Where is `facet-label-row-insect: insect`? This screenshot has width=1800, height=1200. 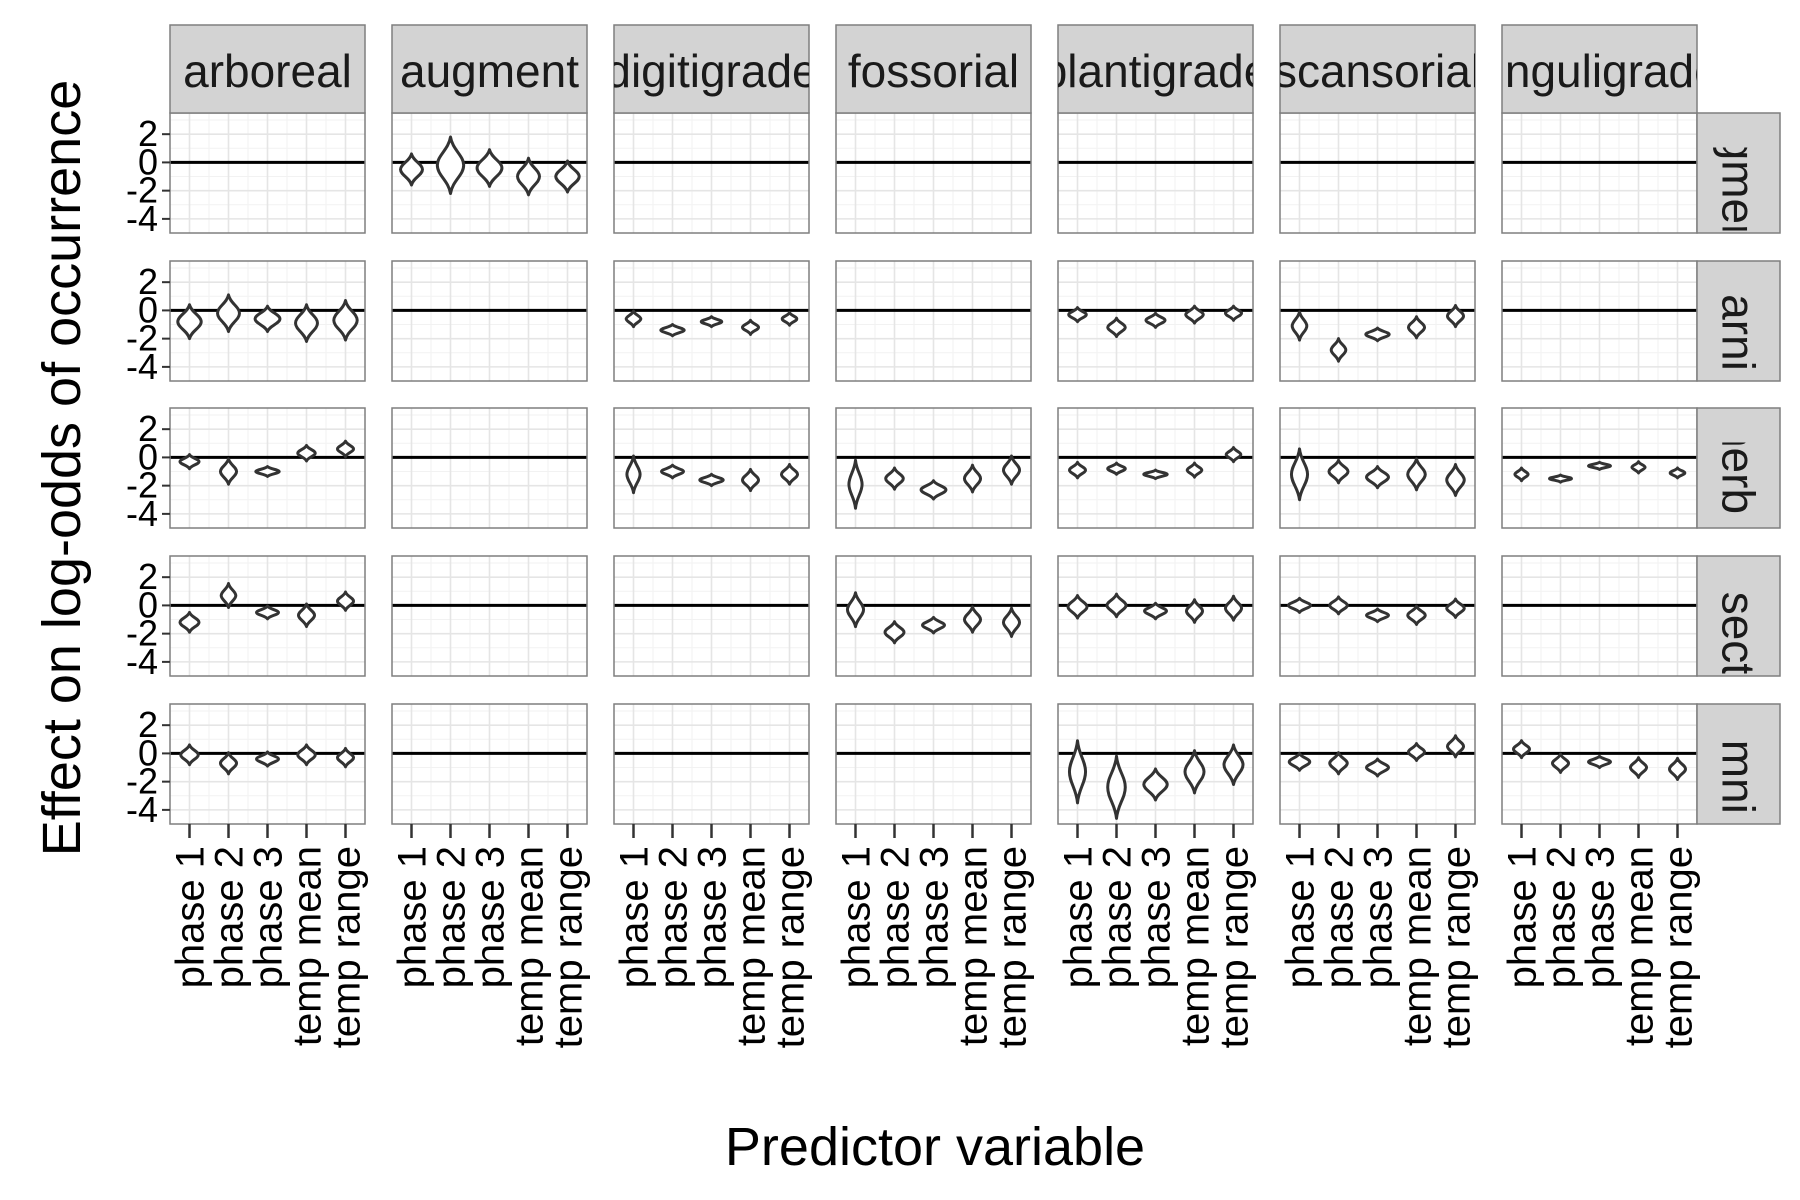
facet-label-row-insect: insect is located at coordinates (1739, 616).